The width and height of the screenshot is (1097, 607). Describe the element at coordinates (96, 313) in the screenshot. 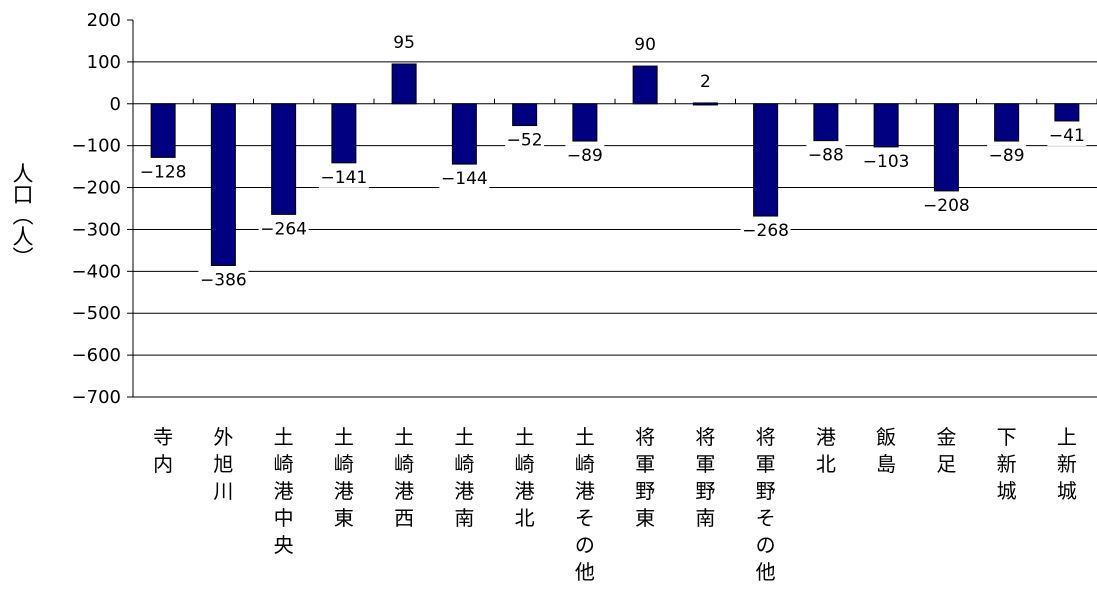

I see `y-tick-label: −500` at that location.